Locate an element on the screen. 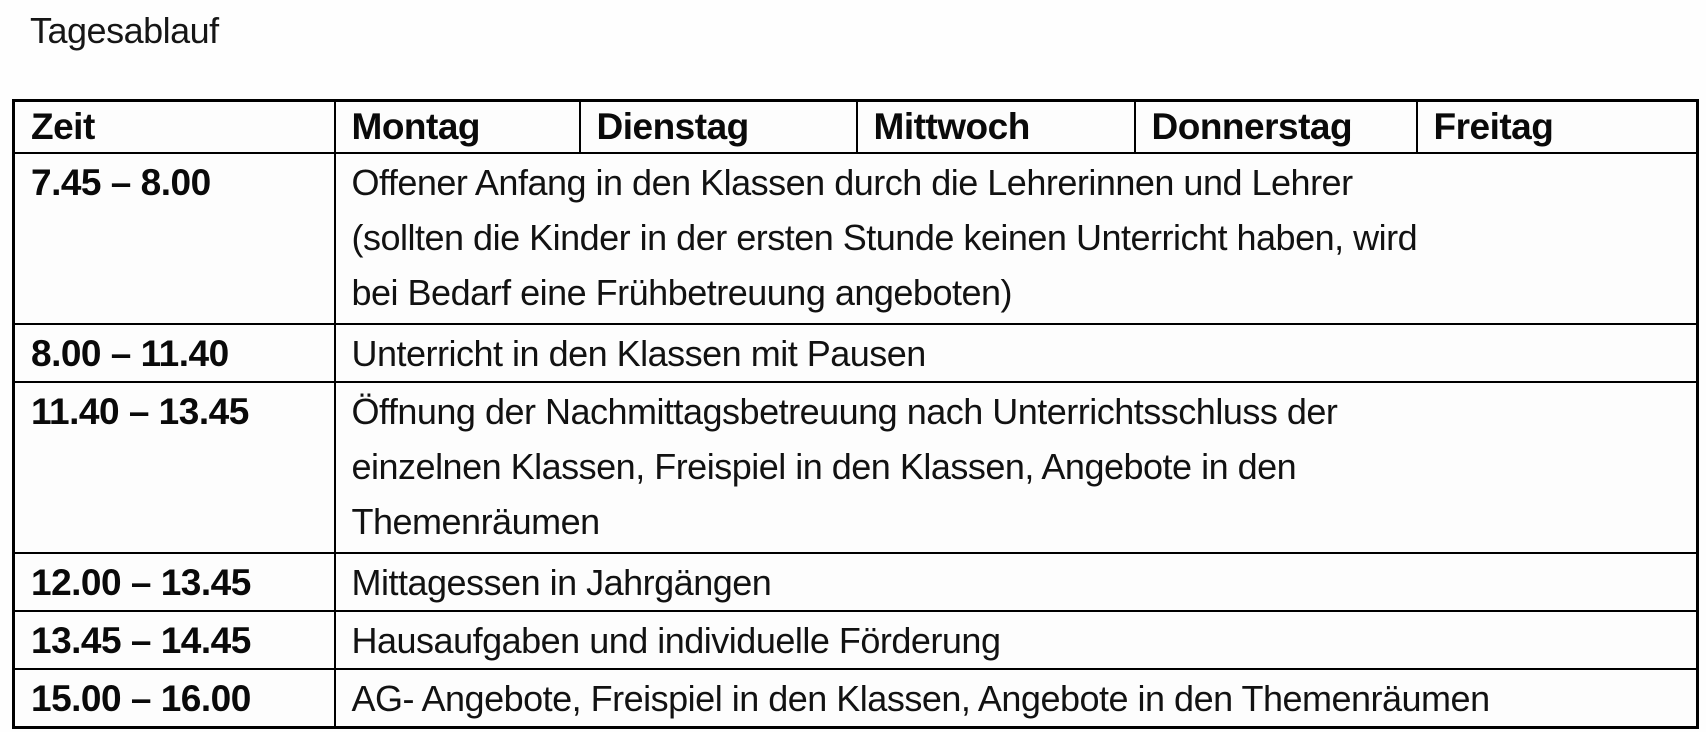 Image resolution: width=1706 pixels, height=732 pixels. table-row: 12.00 – 13.45 Mittagessen in Jahrgängen is located at coordinates (855, 582).